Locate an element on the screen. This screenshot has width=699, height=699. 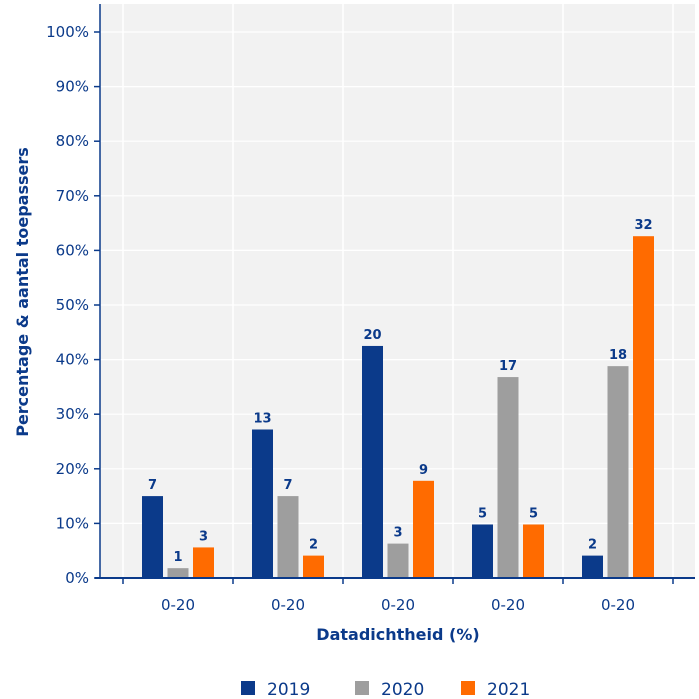
x-axis-title: Datadichtheid (%) is located at coordinates (397, 634).